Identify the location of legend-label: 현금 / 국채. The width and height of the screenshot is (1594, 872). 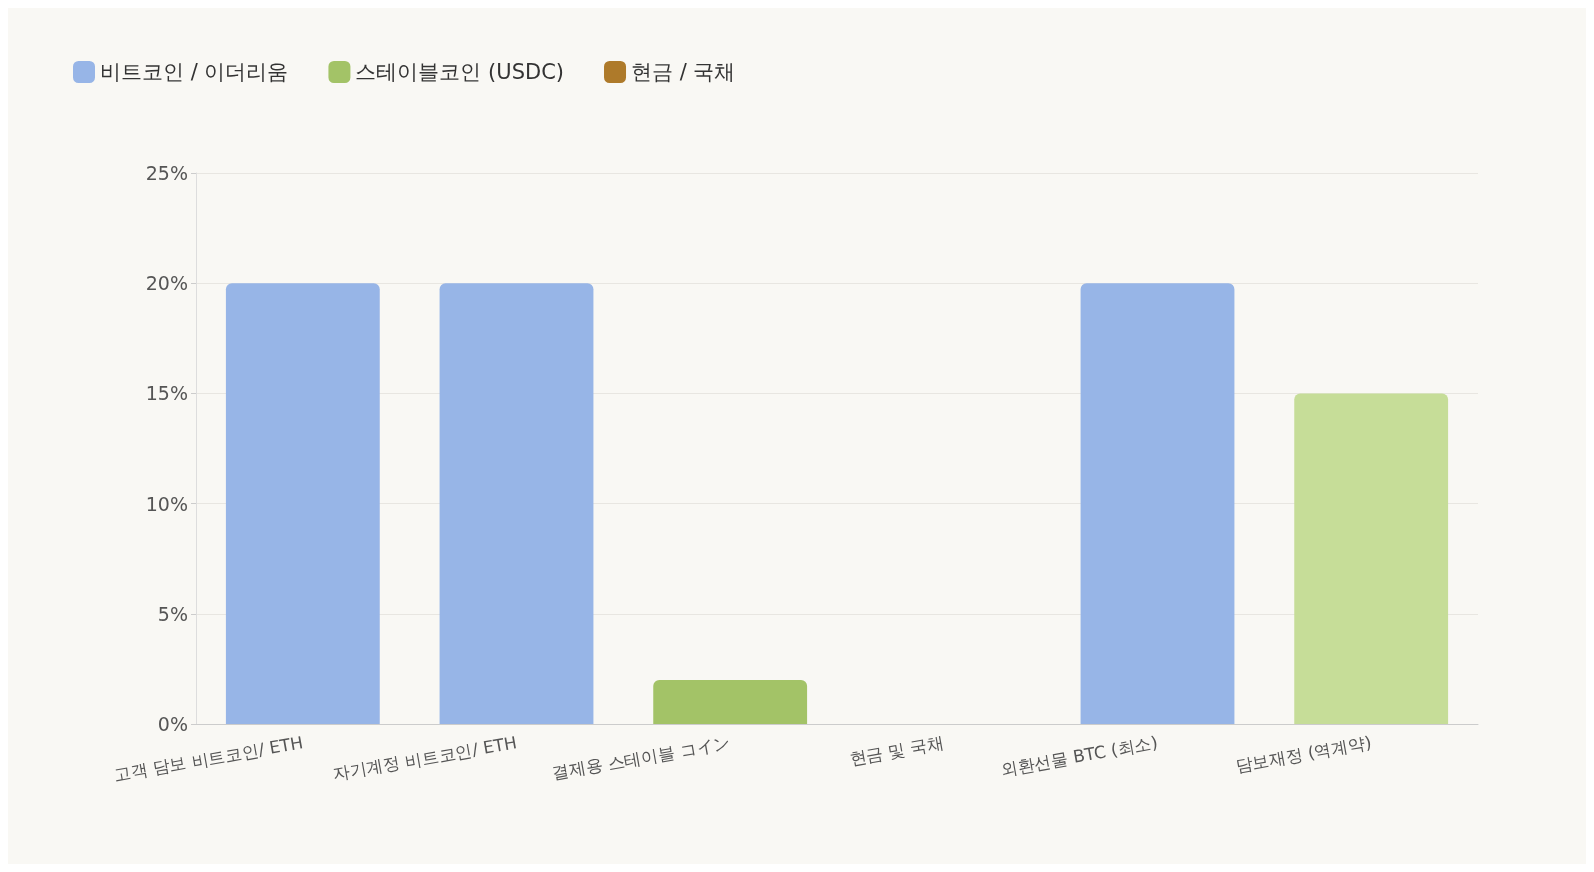
(683, 72).